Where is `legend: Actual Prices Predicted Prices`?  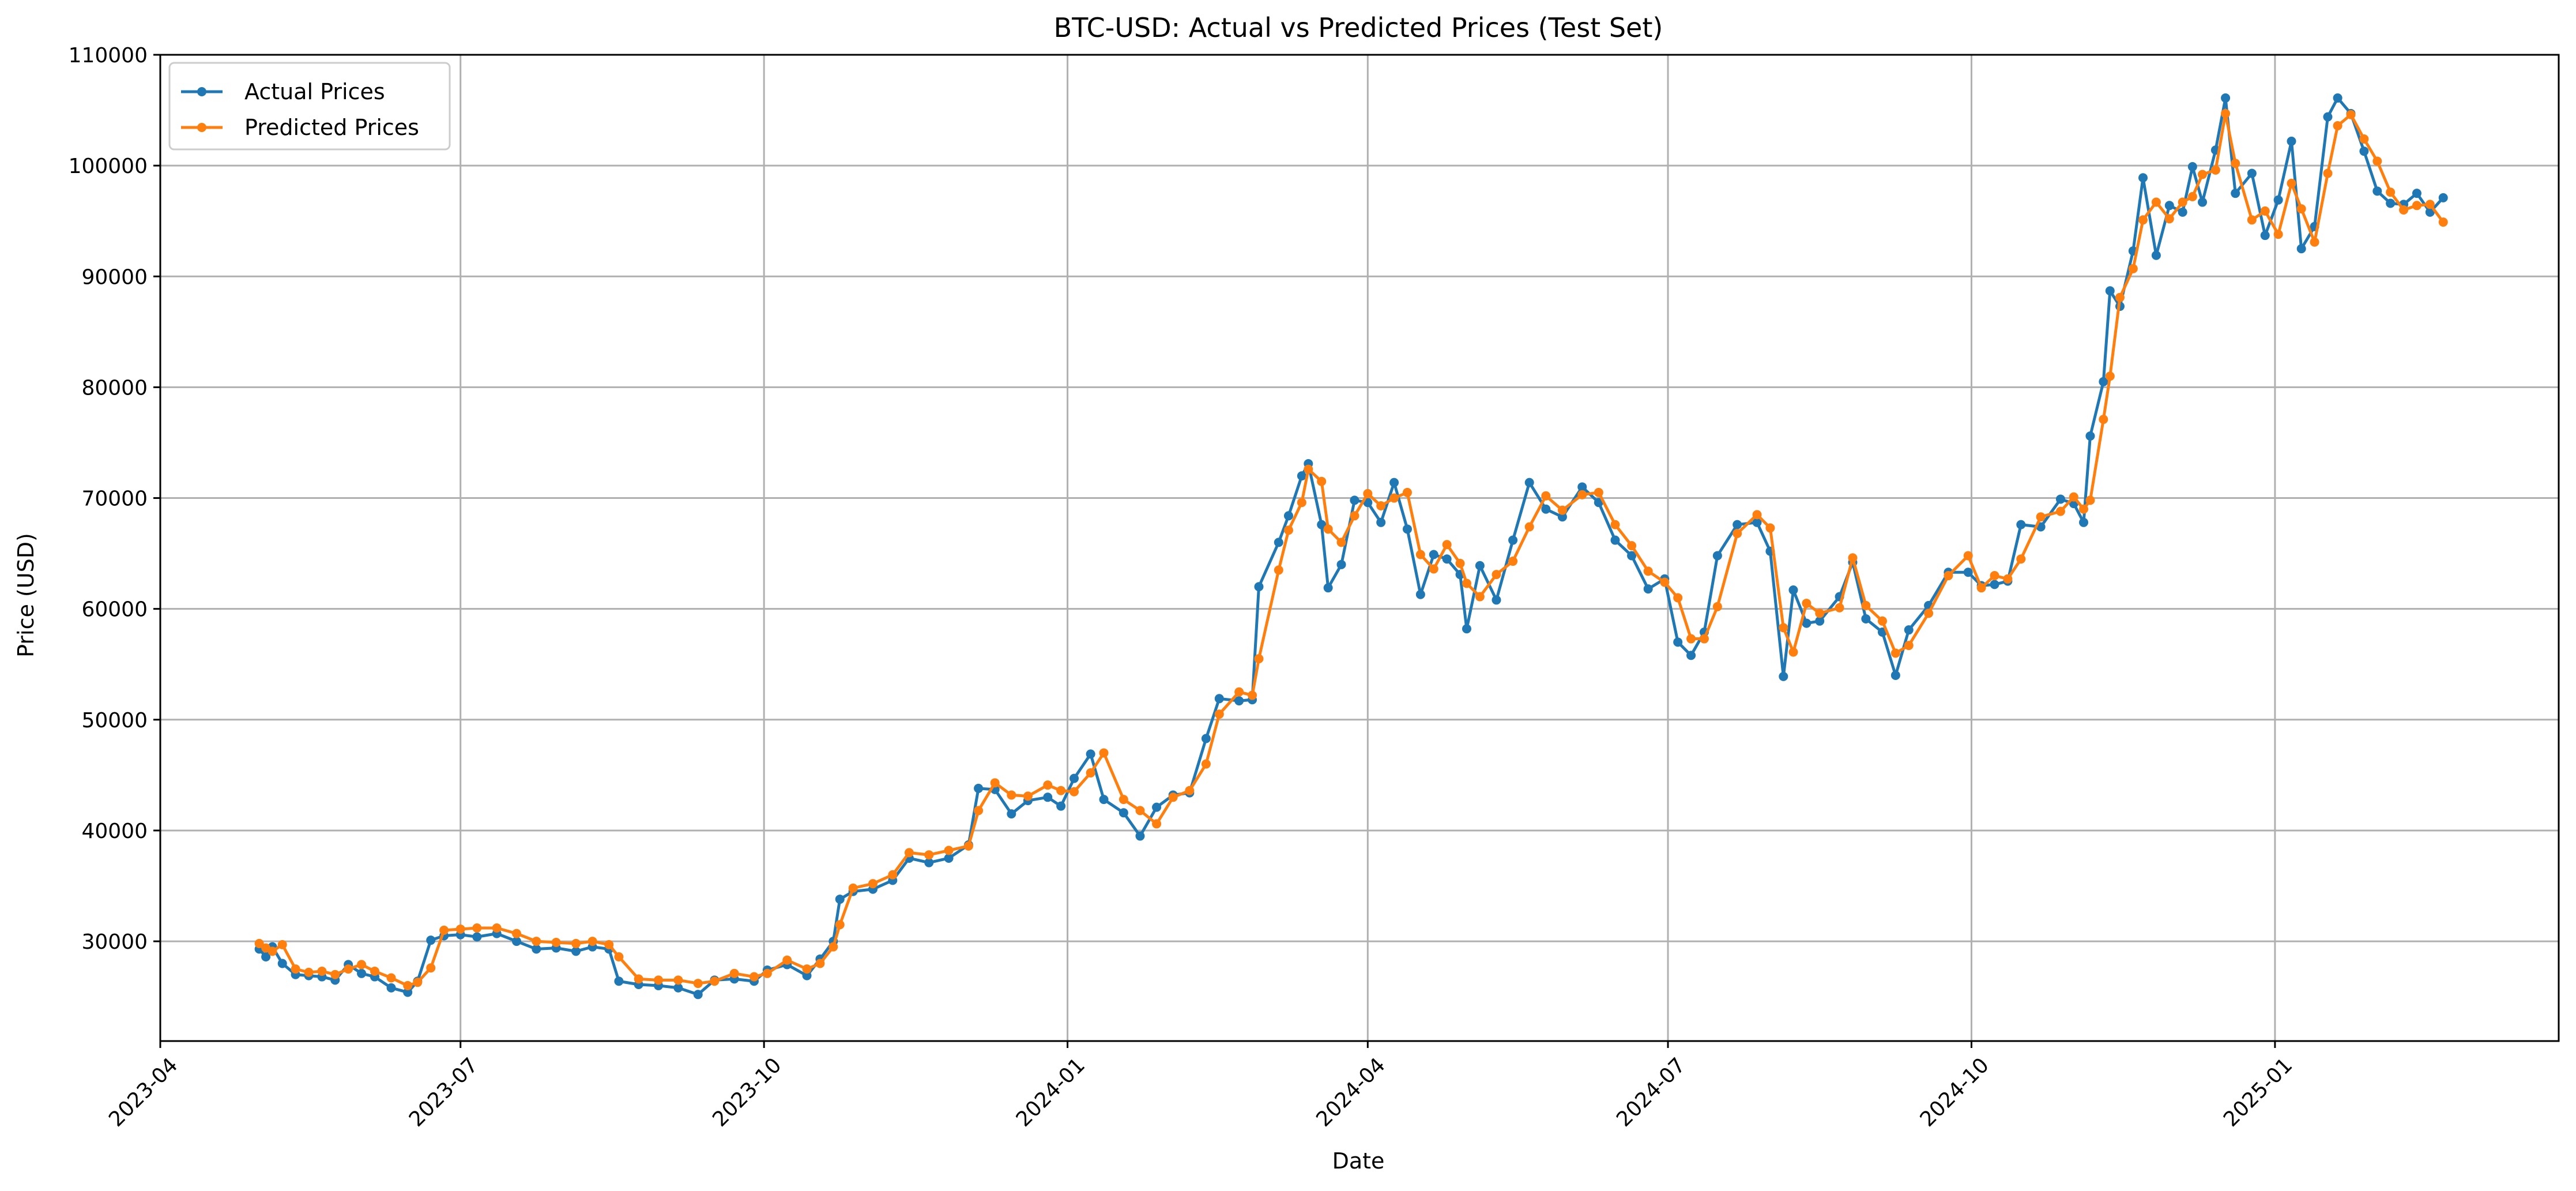
legend: Actual Prices Predicted Prices is located at coordinates (309, 106).